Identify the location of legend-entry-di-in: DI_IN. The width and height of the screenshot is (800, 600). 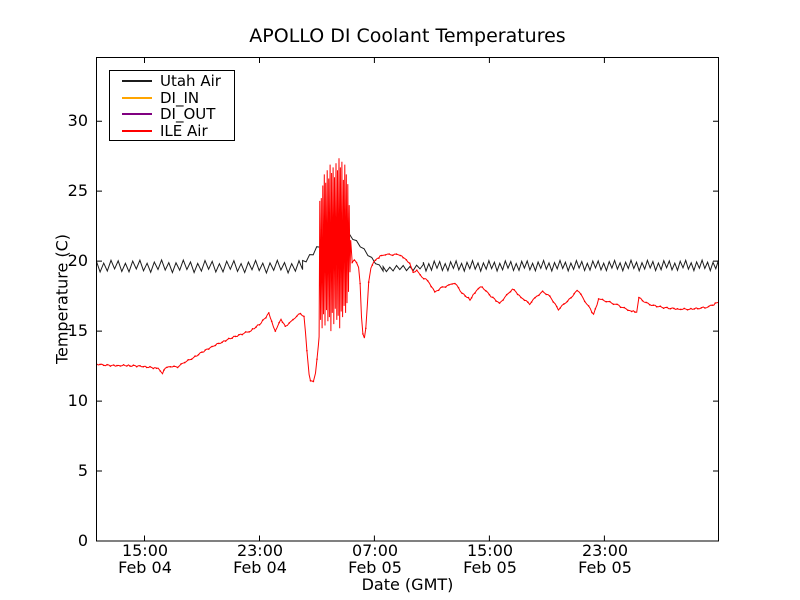
(172, 98).